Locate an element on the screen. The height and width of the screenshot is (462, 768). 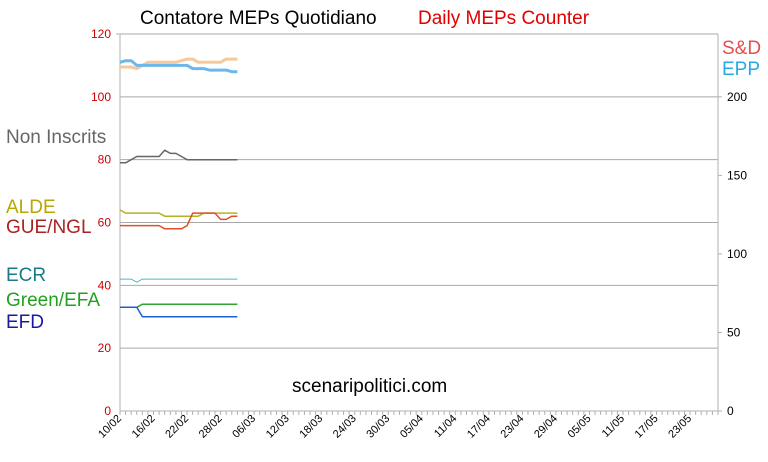
series-line-epp is located at coordinates (178, 66).